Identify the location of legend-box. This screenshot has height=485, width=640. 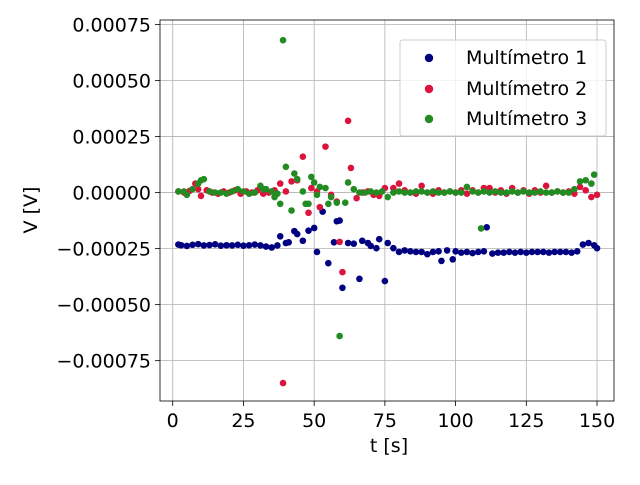
(503, 88).